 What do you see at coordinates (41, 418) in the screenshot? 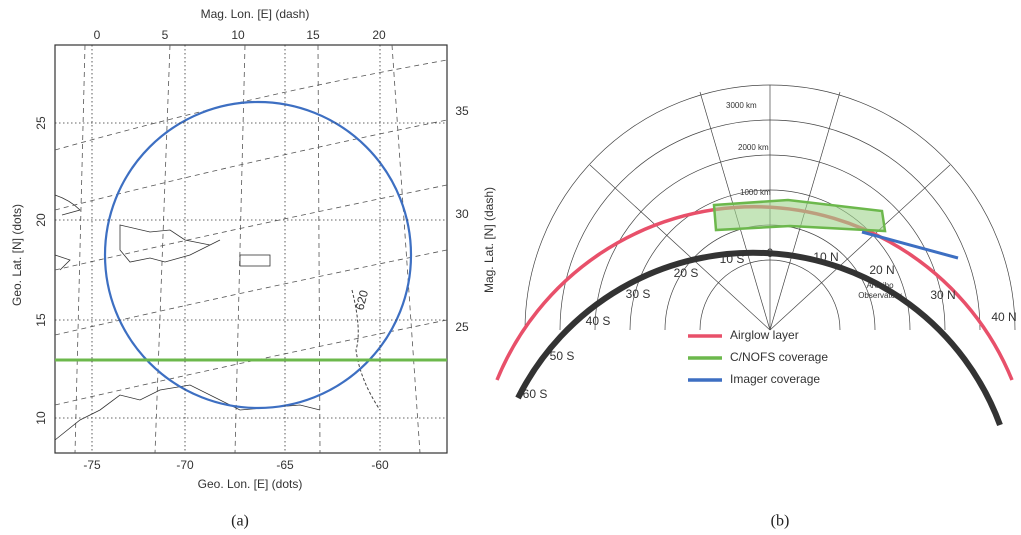
I see `left-tick-label: 10` at bounding box center [41, 418].